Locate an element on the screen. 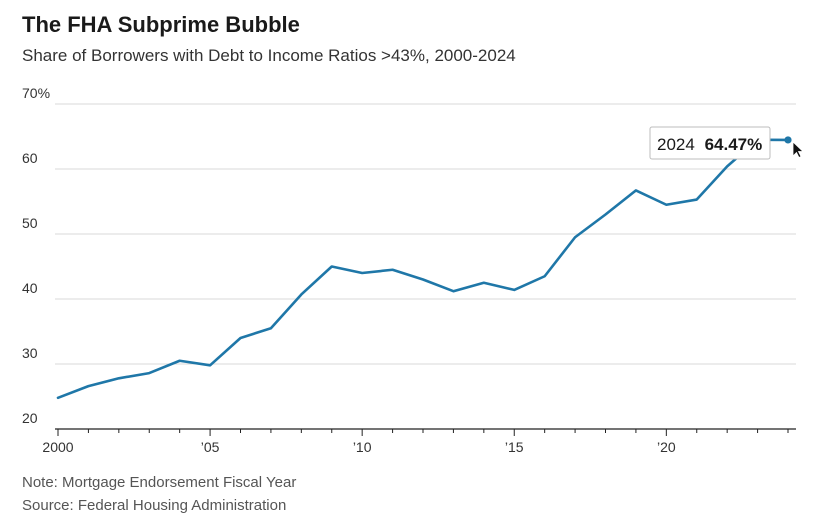 The width and height of the screenshot is (819, 525). chart-note: Note: Mortgage Endorsement Fiscal Year is located at coordinates (159, 482).